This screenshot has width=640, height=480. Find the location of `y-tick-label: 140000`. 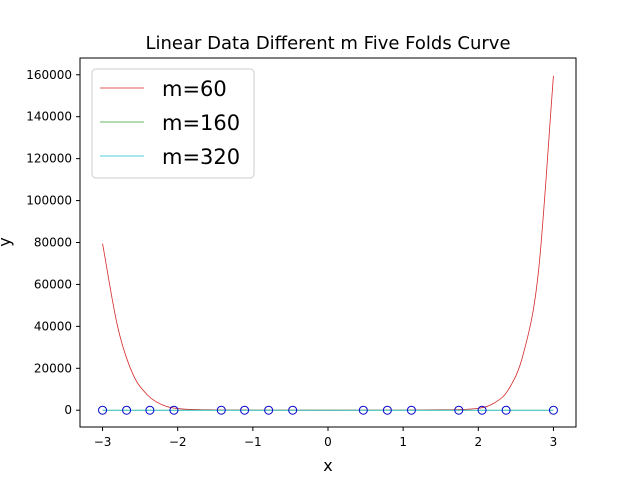

y-tick-label: 140000 is located at coordinates (49, 117).